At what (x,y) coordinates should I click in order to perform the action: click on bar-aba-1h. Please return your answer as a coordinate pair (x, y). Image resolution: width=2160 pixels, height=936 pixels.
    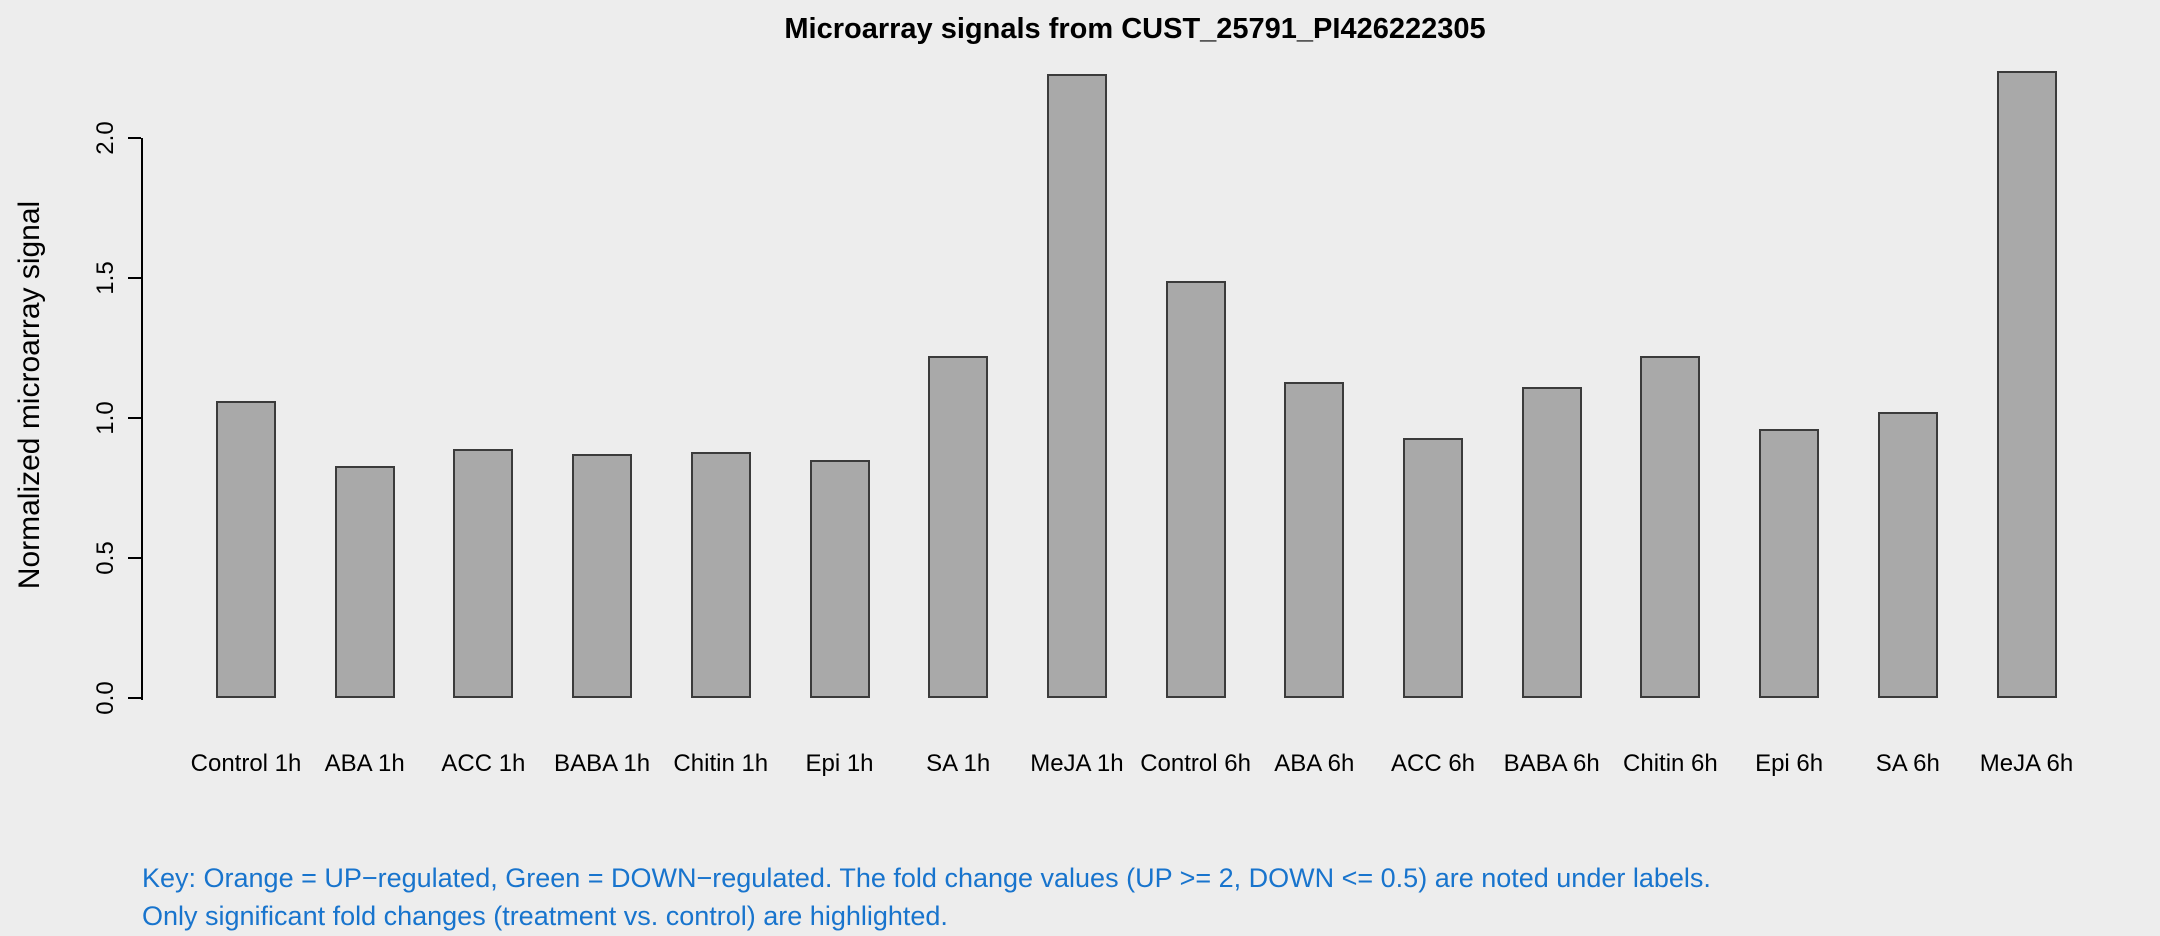
    Looking at the image, I should click on (365, 582).